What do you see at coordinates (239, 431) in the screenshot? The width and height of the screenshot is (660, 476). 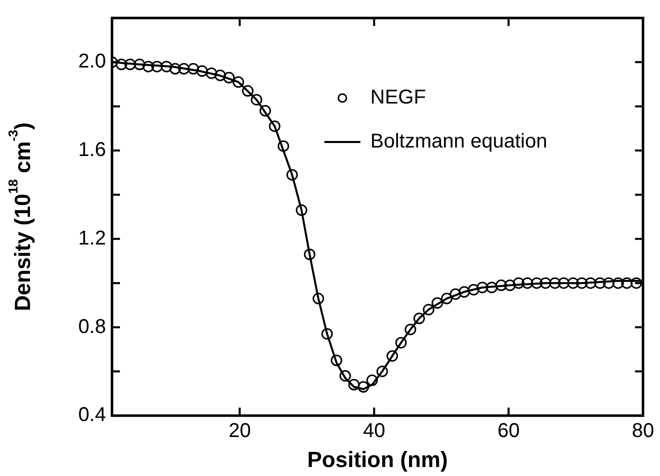 I see `x-tick-label: 20` at bounding box center [239, 431].